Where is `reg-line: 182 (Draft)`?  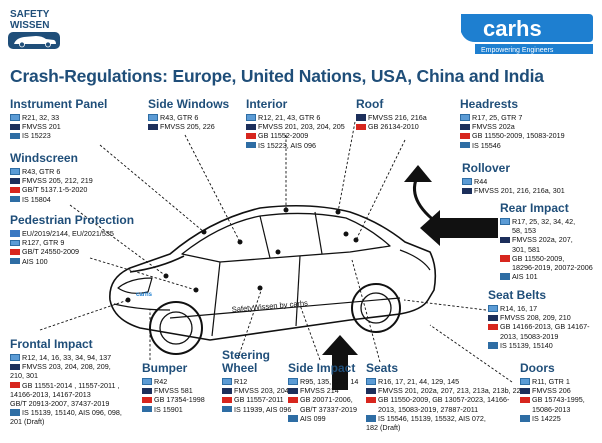
reg-line: 182 (Draft) is located at coordinates (383, 427).